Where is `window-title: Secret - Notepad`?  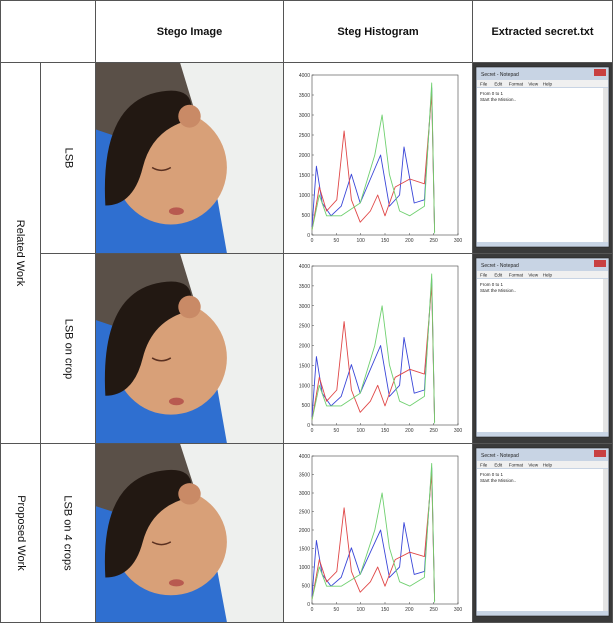
window-title: Secret - Notepad is located at coordinates (500, 456).